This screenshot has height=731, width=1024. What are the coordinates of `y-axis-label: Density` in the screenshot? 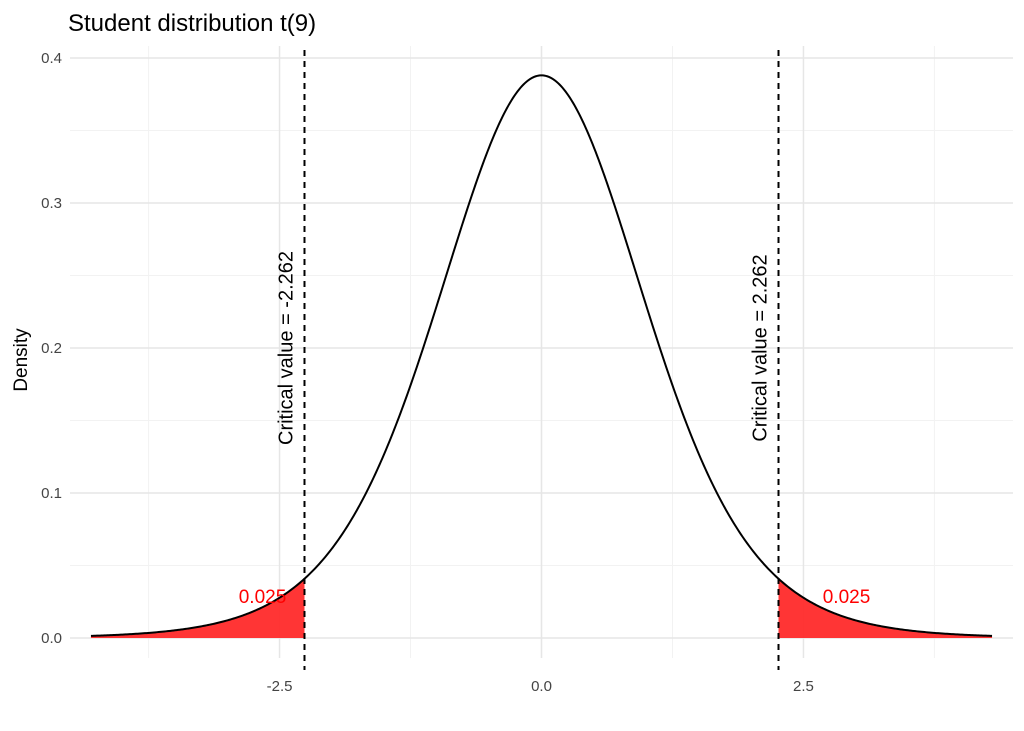 It's located at (21, 360).